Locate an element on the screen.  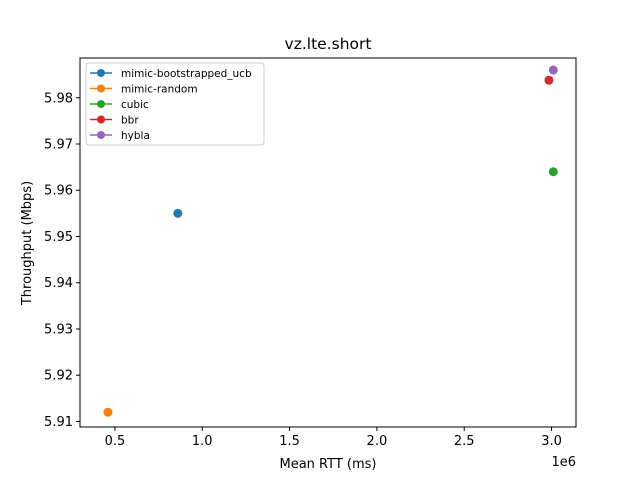
legend-marker-bbr is located at coordinates (101, 119).